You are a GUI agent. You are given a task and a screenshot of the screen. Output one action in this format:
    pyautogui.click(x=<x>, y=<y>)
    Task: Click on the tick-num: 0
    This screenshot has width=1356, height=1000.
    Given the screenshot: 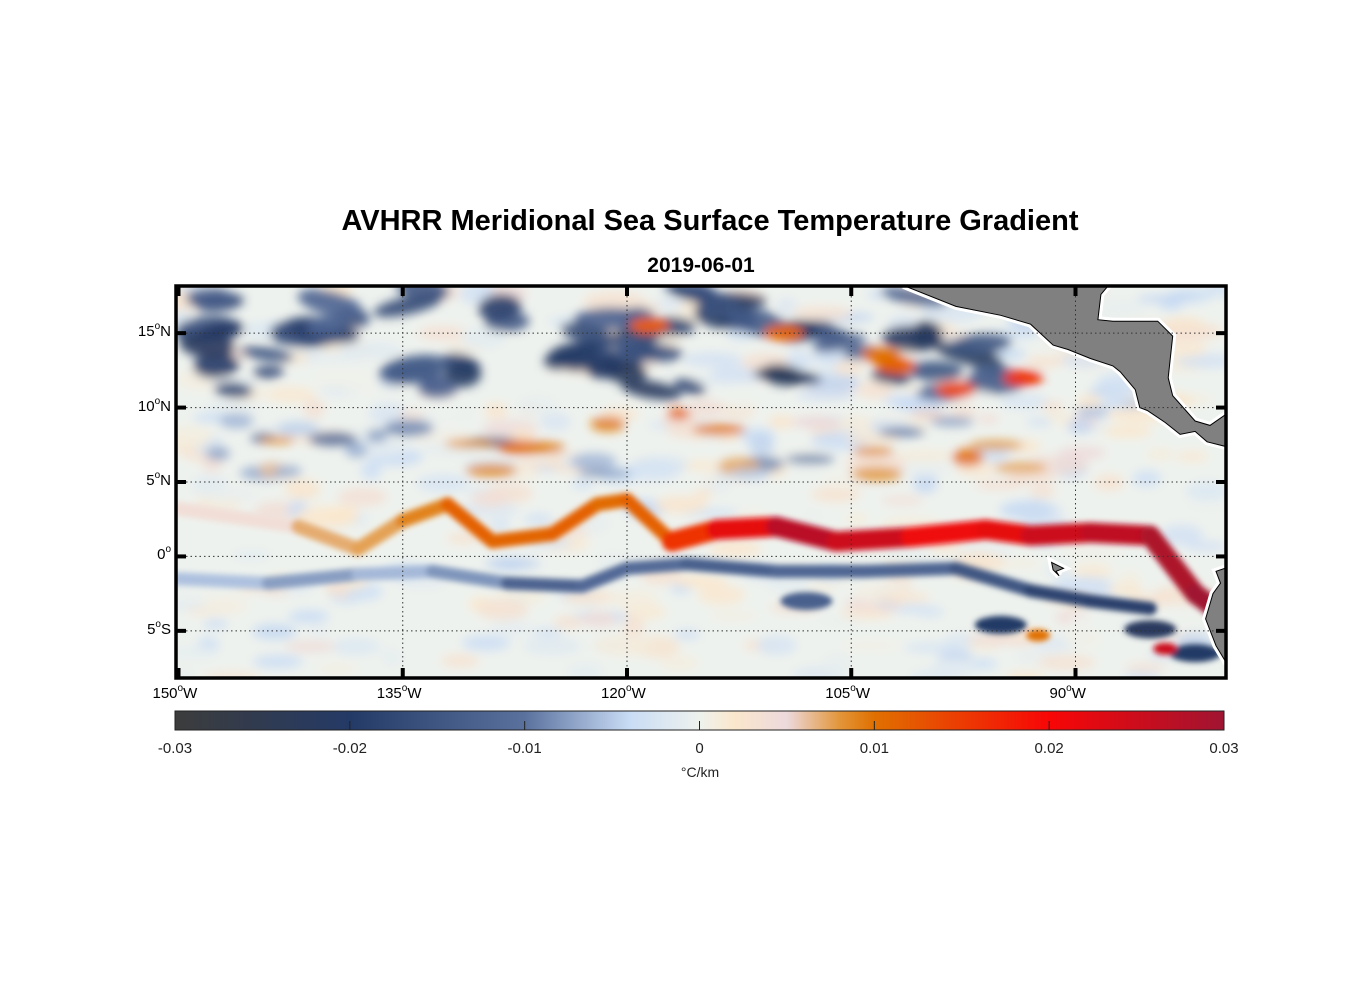 What is the action you would take?
    pyautogui.click(x=161, y=555)
    